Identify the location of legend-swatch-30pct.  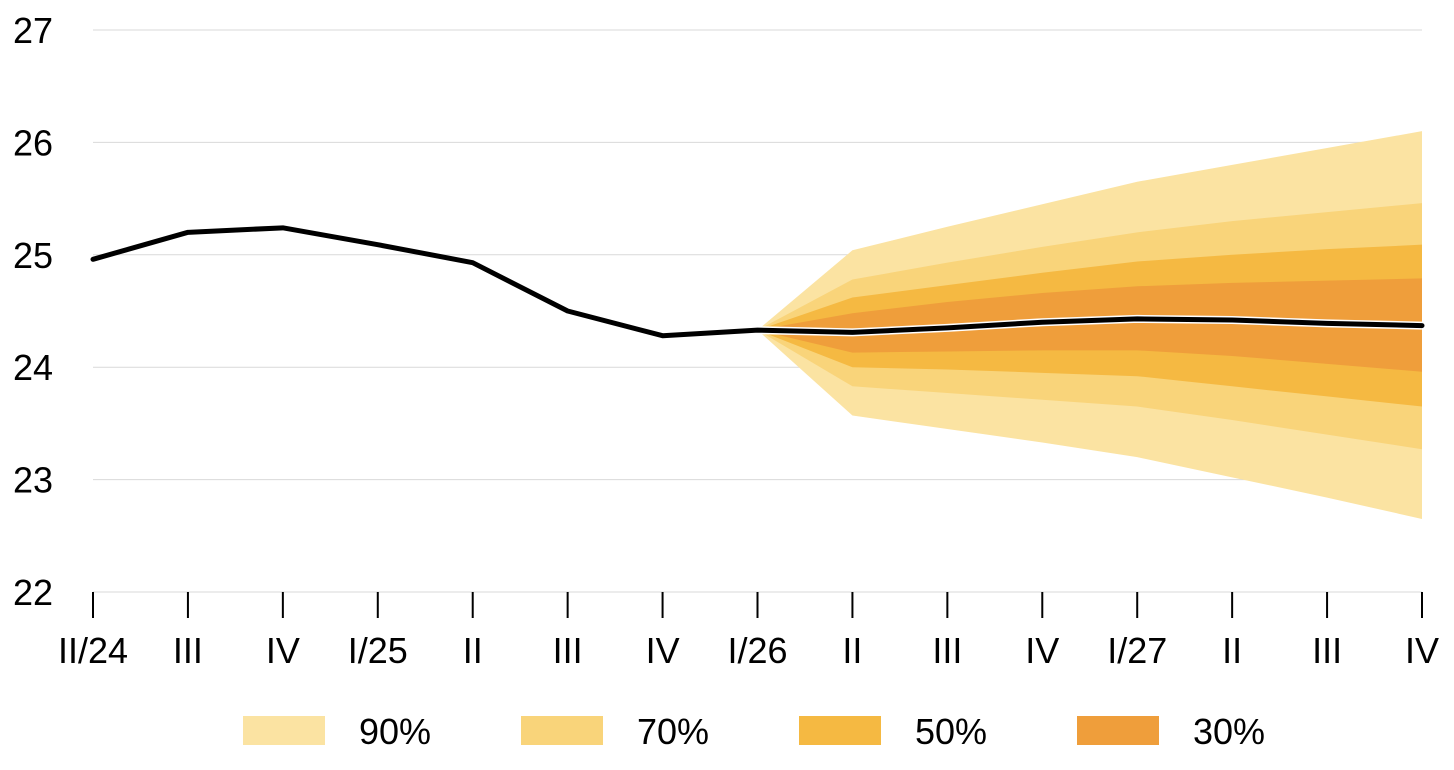
(1118, 730).